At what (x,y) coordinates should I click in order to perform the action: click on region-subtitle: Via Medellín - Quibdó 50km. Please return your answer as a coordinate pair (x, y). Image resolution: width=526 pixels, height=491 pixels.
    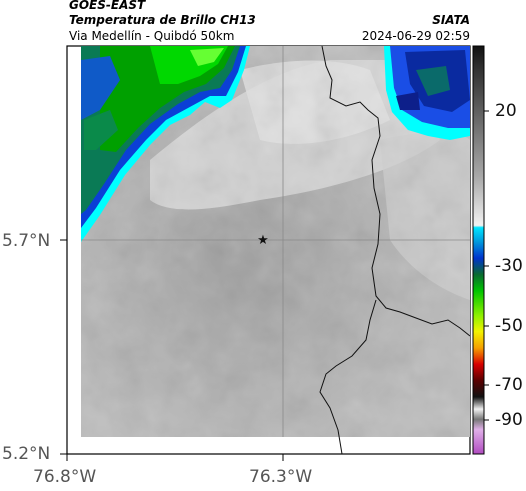
    Looking at the image, I should click on (152, 36).